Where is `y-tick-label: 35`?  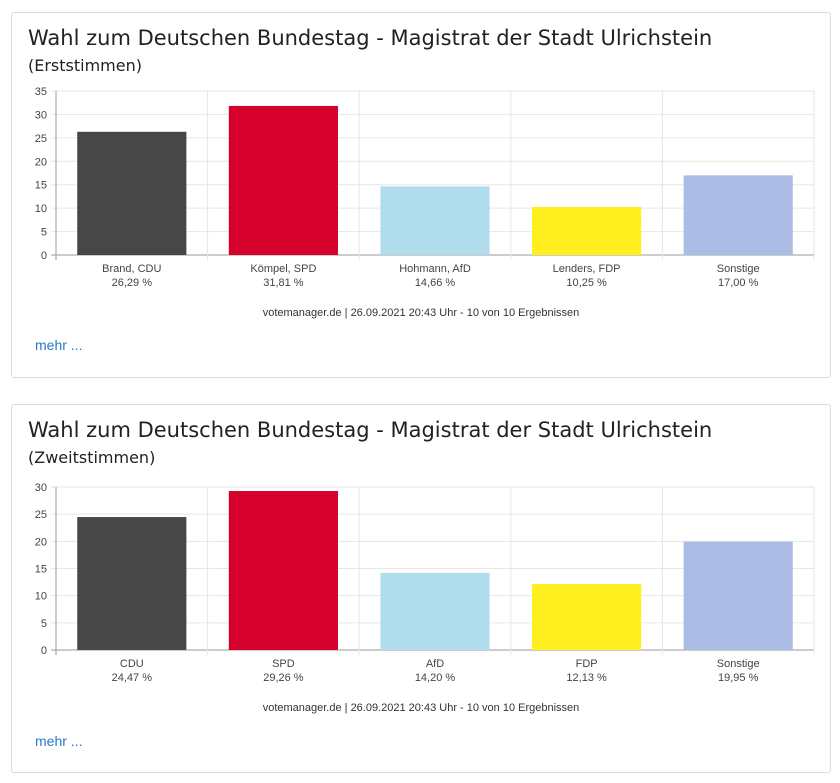
y-tick-label: 35 is located at coordinates (41, 92).